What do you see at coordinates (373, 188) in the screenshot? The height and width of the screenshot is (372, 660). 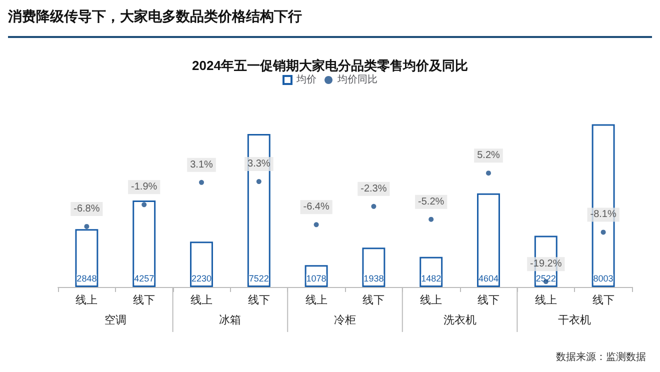 I see `data-label: -2.3%` at bounding box center [373, 188].